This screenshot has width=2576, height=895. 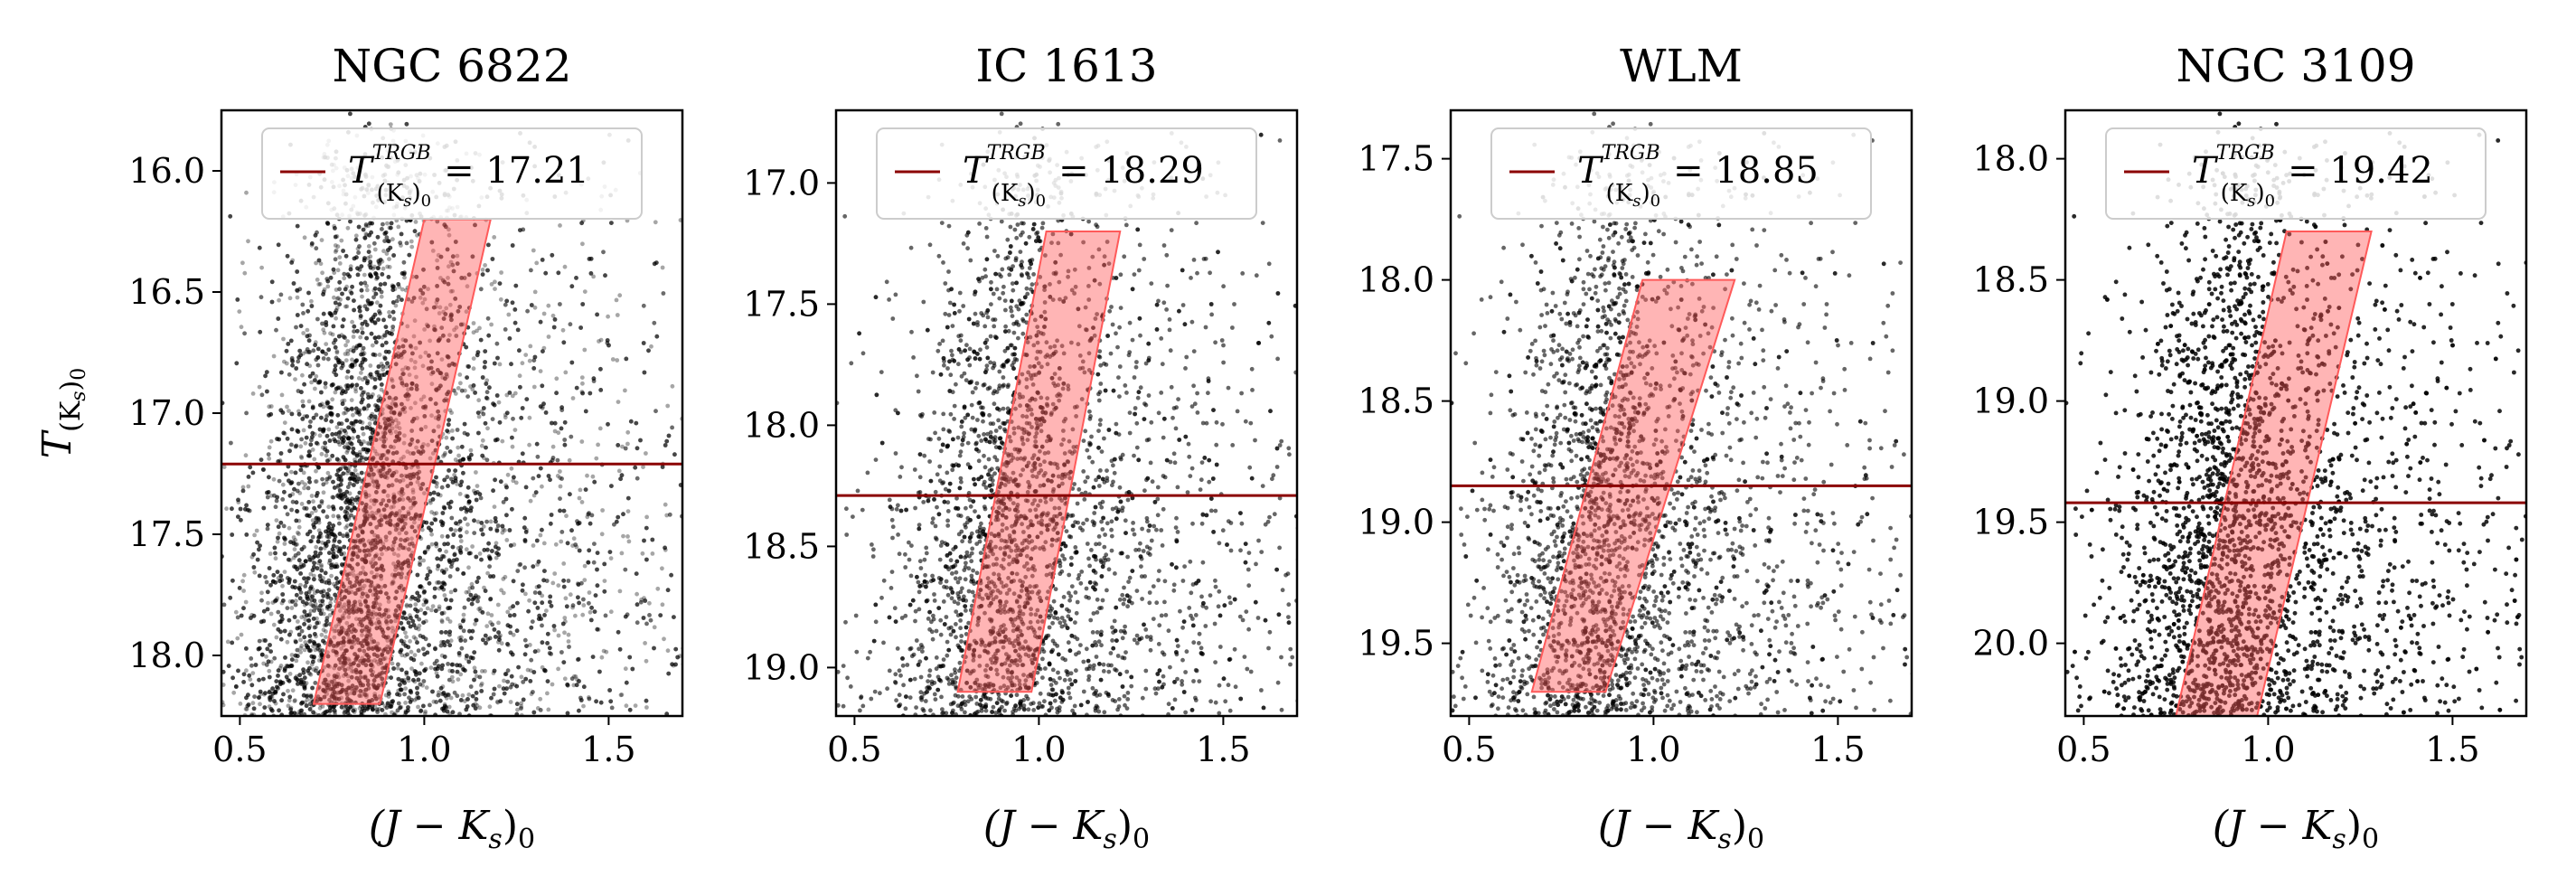 I want to click on scatter-points, so click(x=460, y=414).